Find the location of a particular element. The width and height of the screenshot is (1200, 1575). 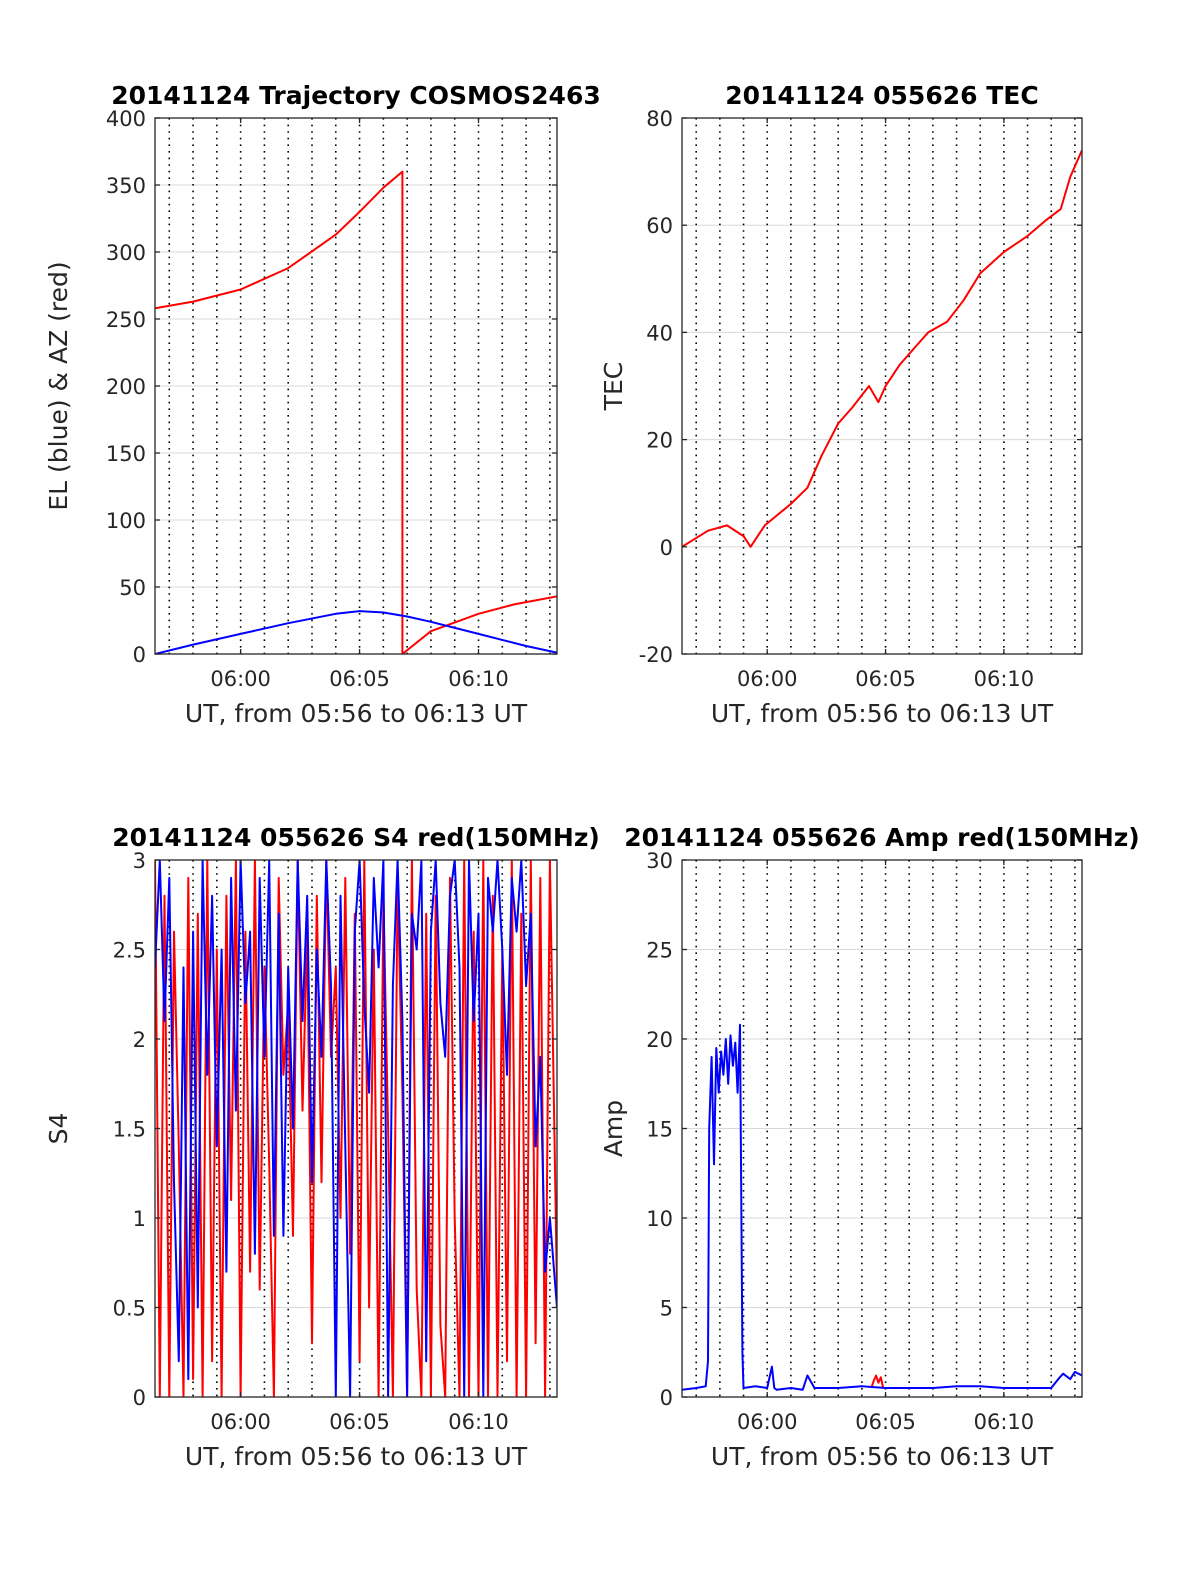

y-tick-label: 300 is located at coordinates (126, 253).